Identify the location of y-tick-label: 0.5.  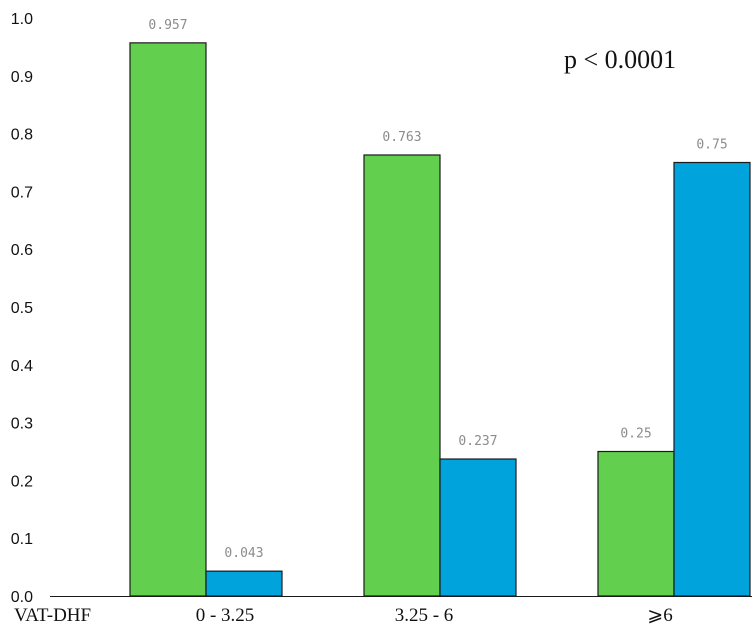
(22, 308).